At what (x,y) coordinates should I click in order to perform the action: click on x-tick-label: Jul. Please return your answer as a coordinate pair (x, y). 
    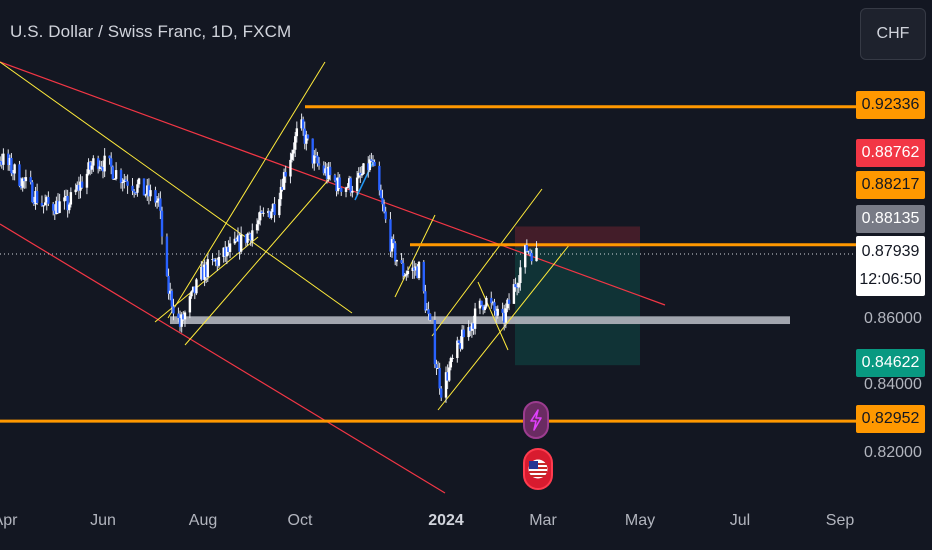
    Looking at the image, I should click on (740, 520).